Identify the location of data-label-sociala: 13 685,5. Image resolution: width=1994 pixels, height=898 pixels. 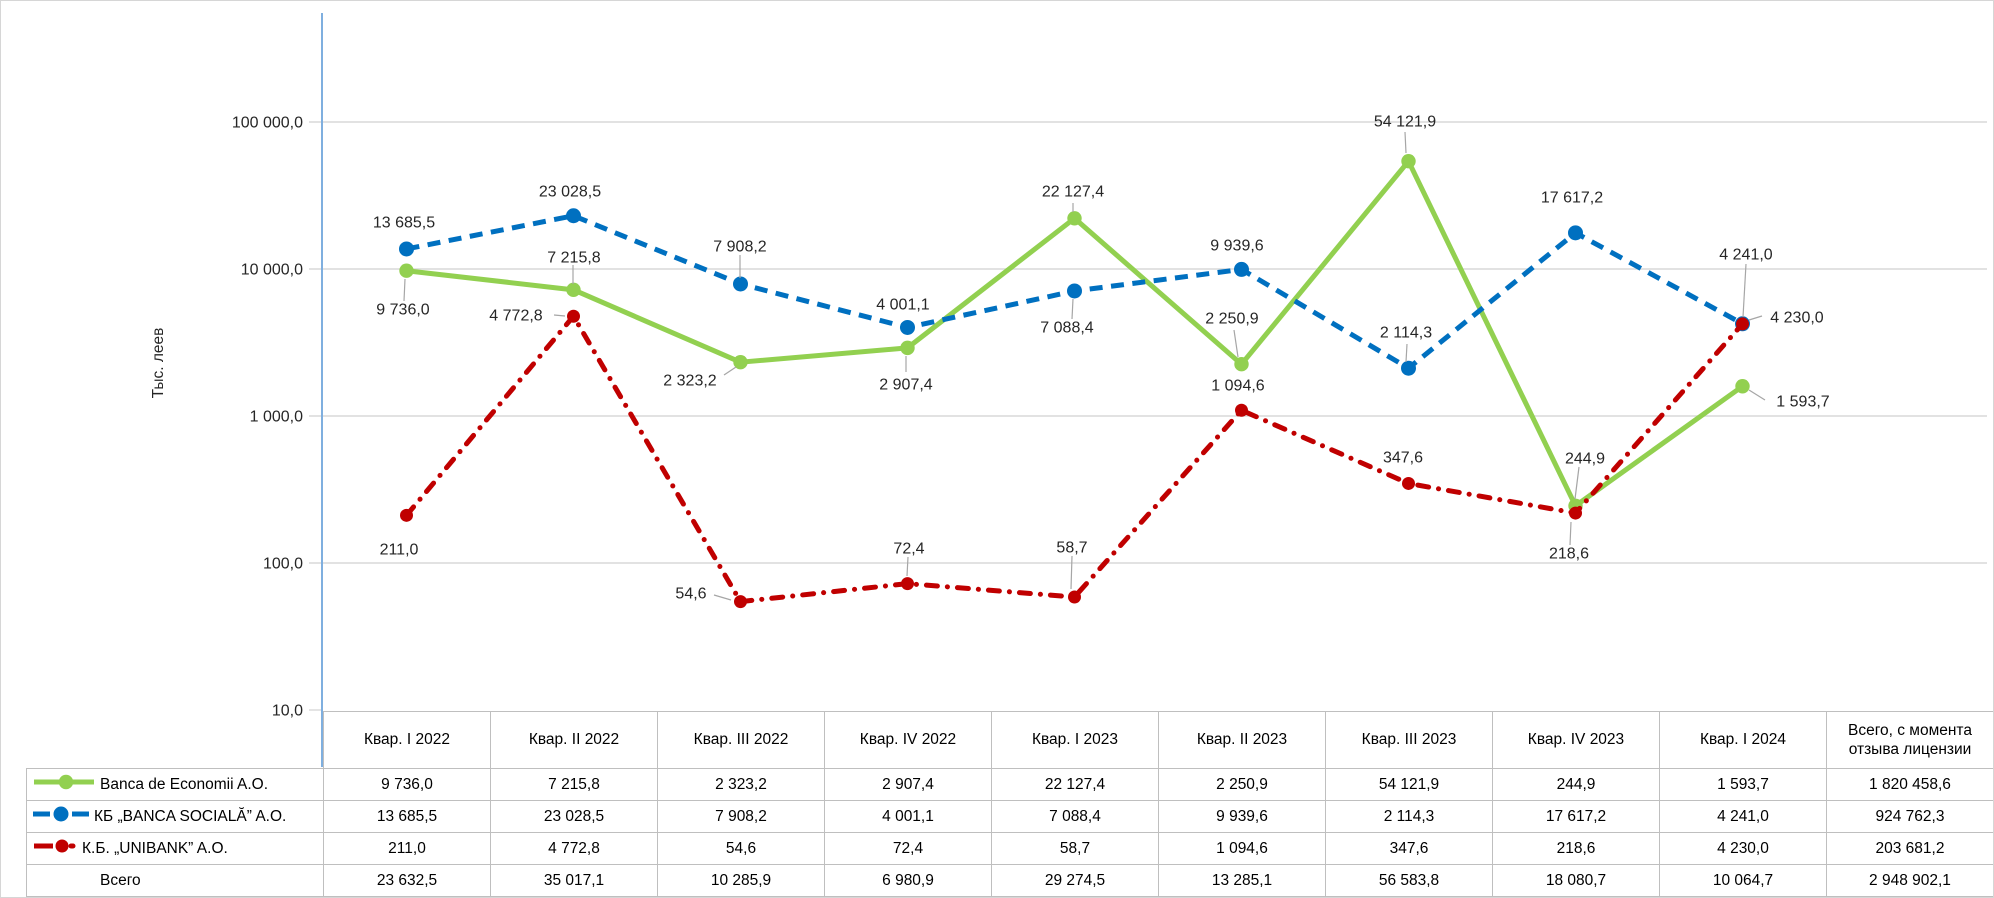
(404, 223).